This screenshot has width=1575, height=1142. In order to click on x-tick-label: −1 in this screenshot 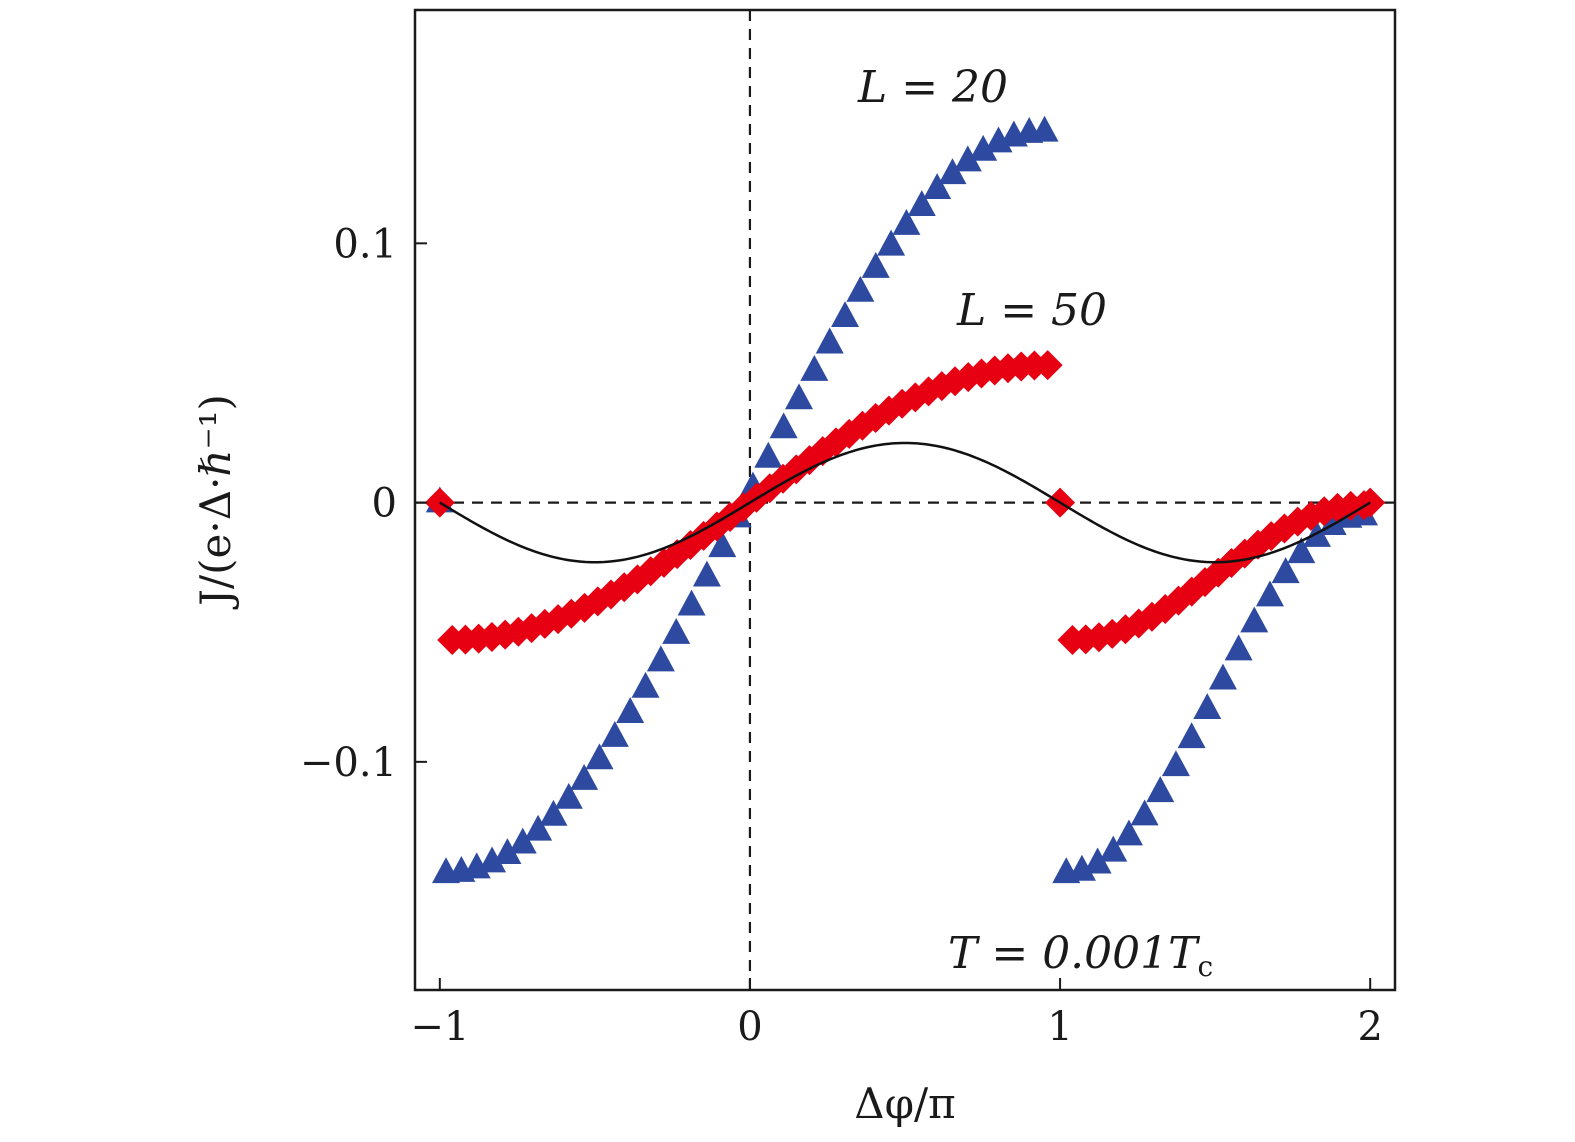, I will do `click(439, 1027)`.